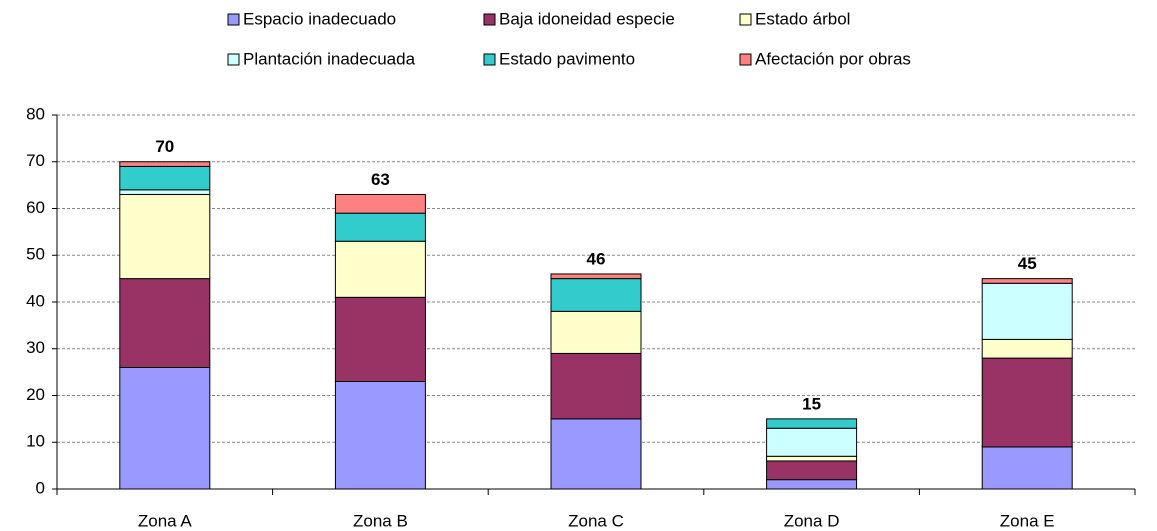 The height and width of the screenshot is (531, 1157). Describe the element at coordinates (587, 18) in the screenshot. I see `legend-label: Baja idoneidad especie` at that location.